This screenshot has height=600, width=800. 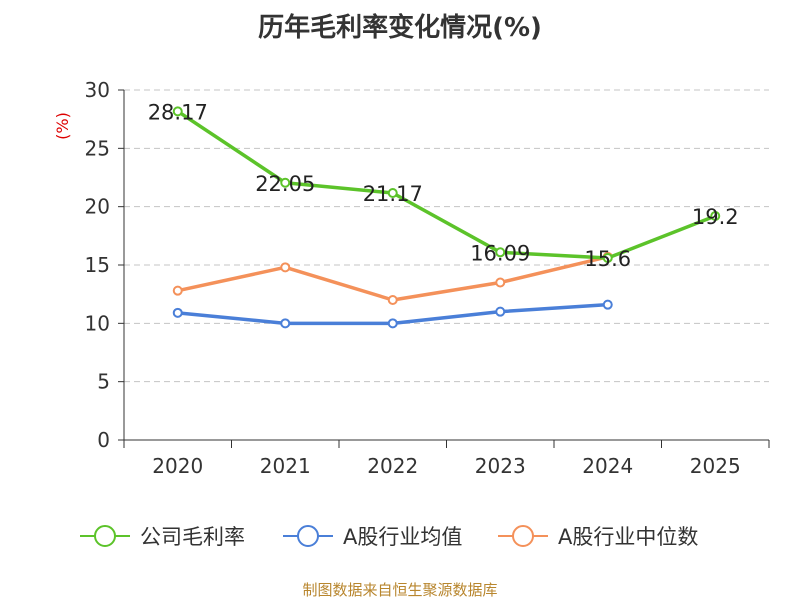 I want to click on data-label: 21.17, so click(x=393, y=194).